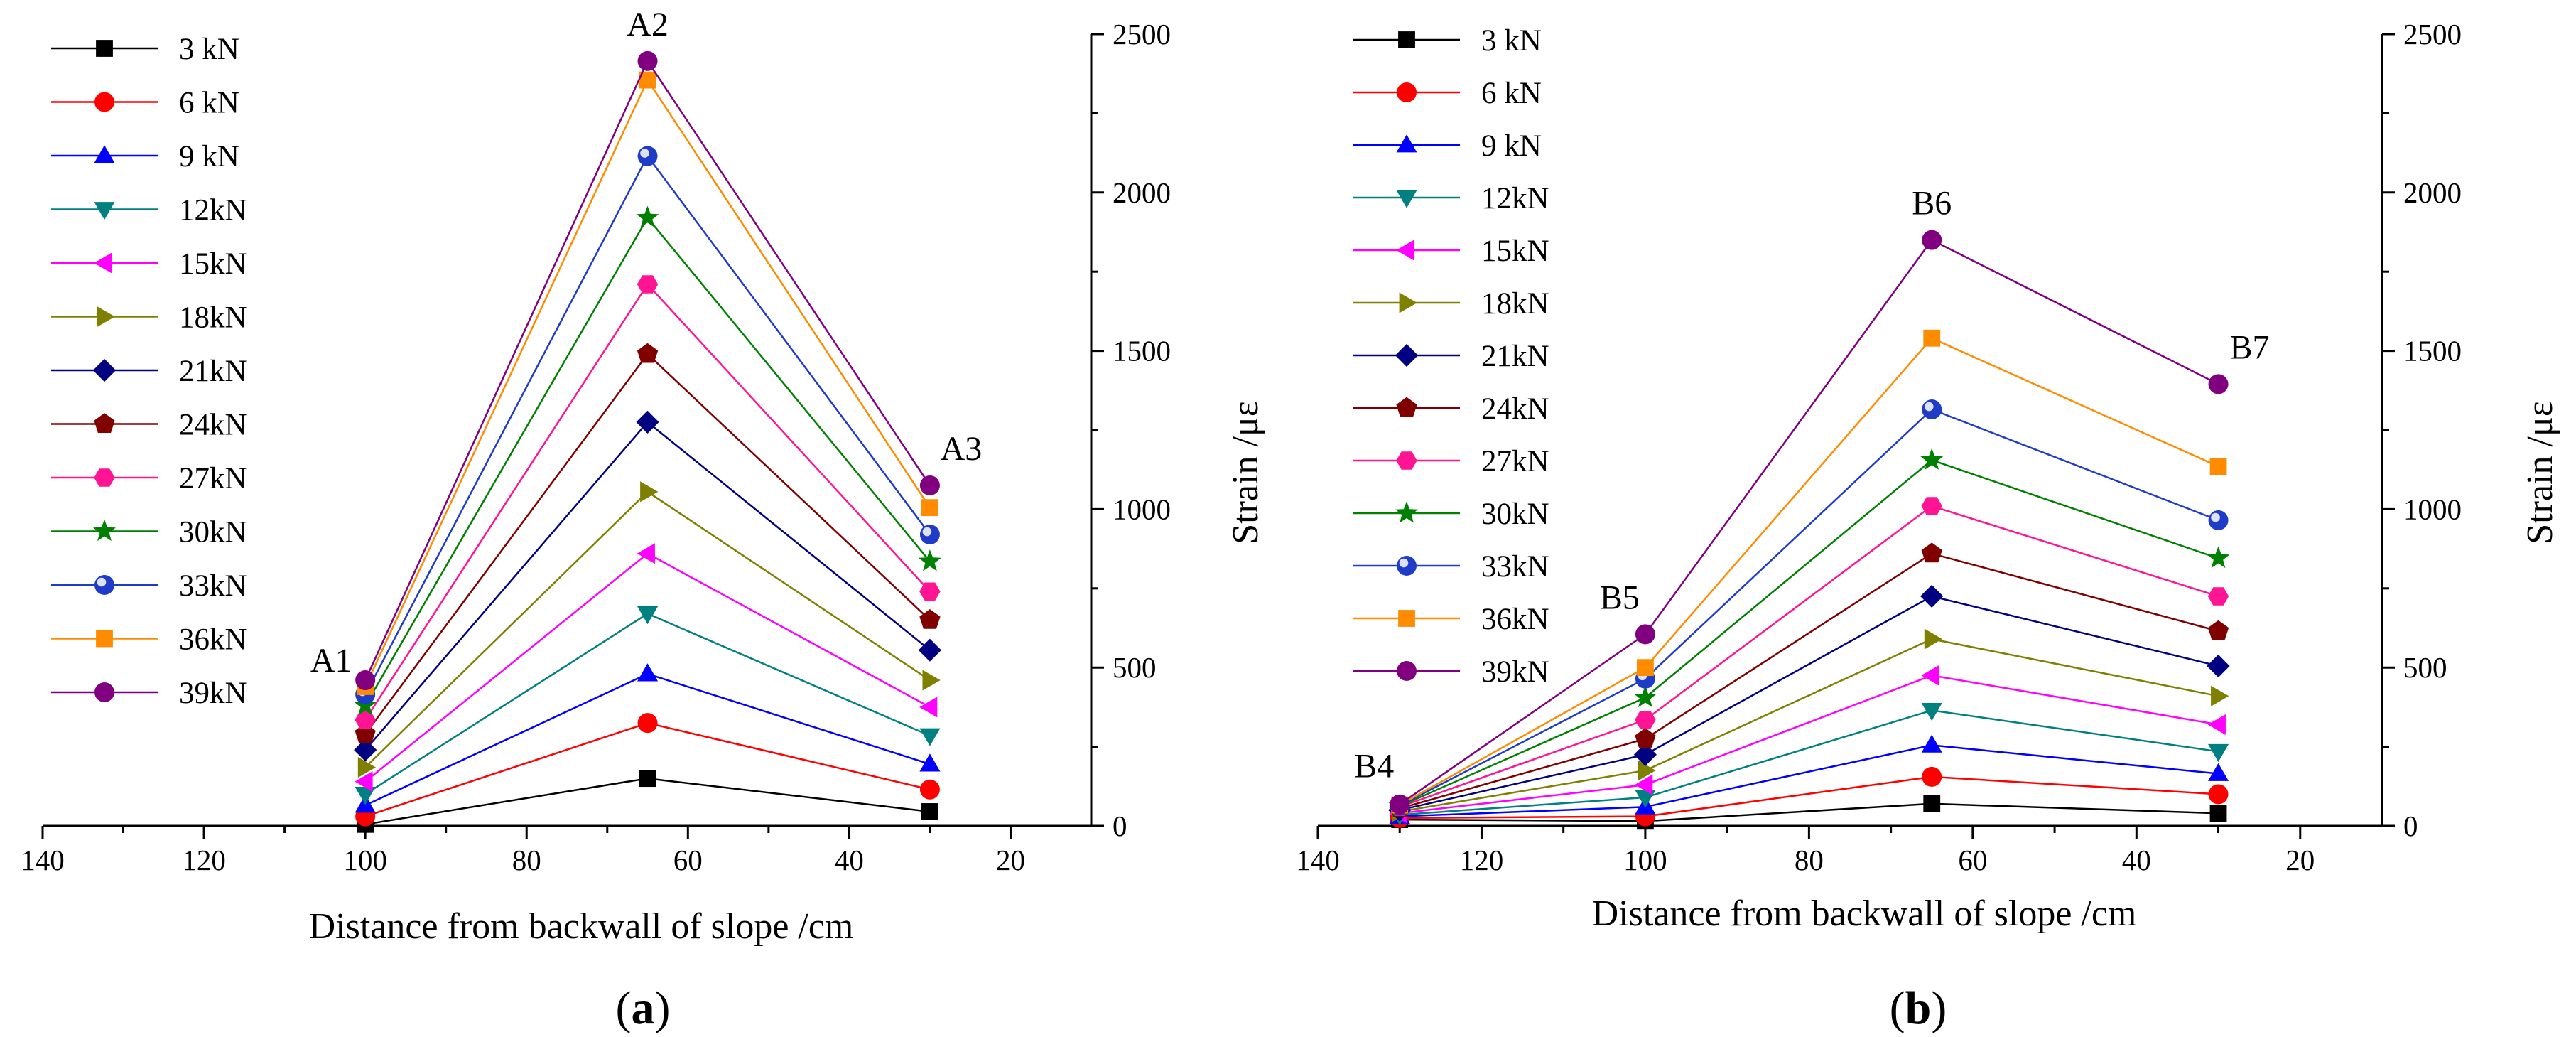  Describe the element at coordinates (103, 263) in the screenshot. I see `panel-a-legend-marker-15kn` at that location.